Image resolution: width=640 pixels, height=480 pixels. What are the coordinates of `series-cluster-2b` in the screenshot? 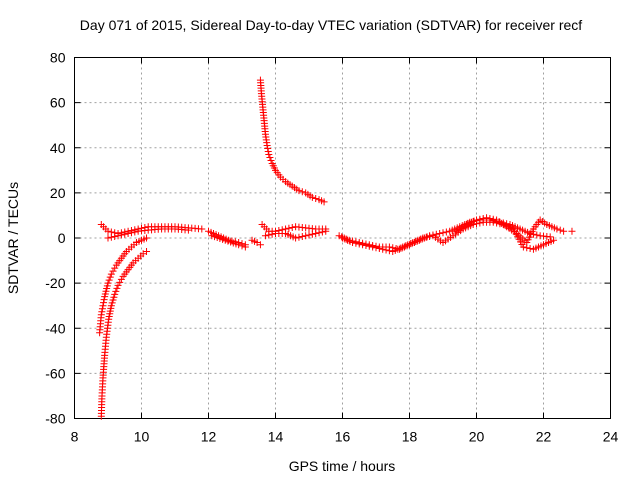 It's located at (228, 241).